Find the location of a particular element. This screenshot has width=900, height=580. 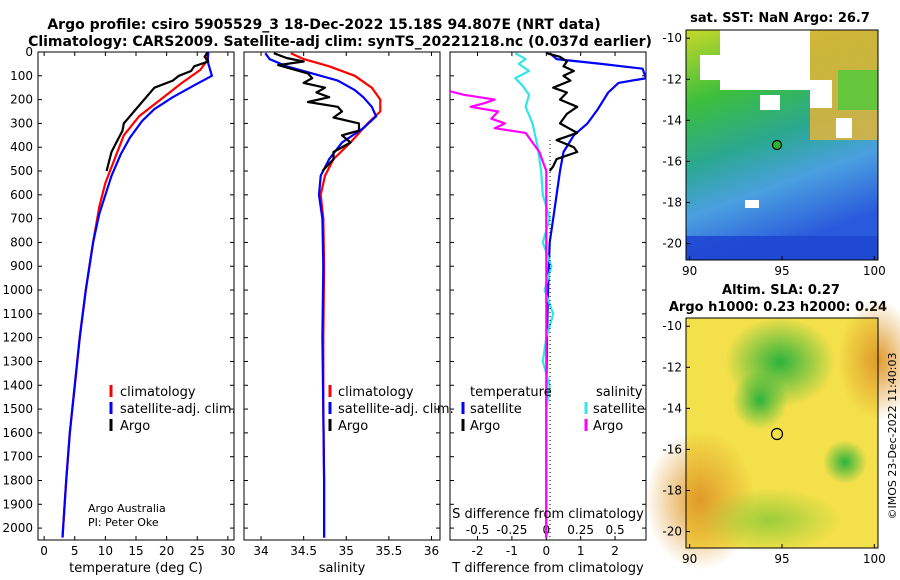

y-tick-label: 1400 is located at coordinates (17, 385).